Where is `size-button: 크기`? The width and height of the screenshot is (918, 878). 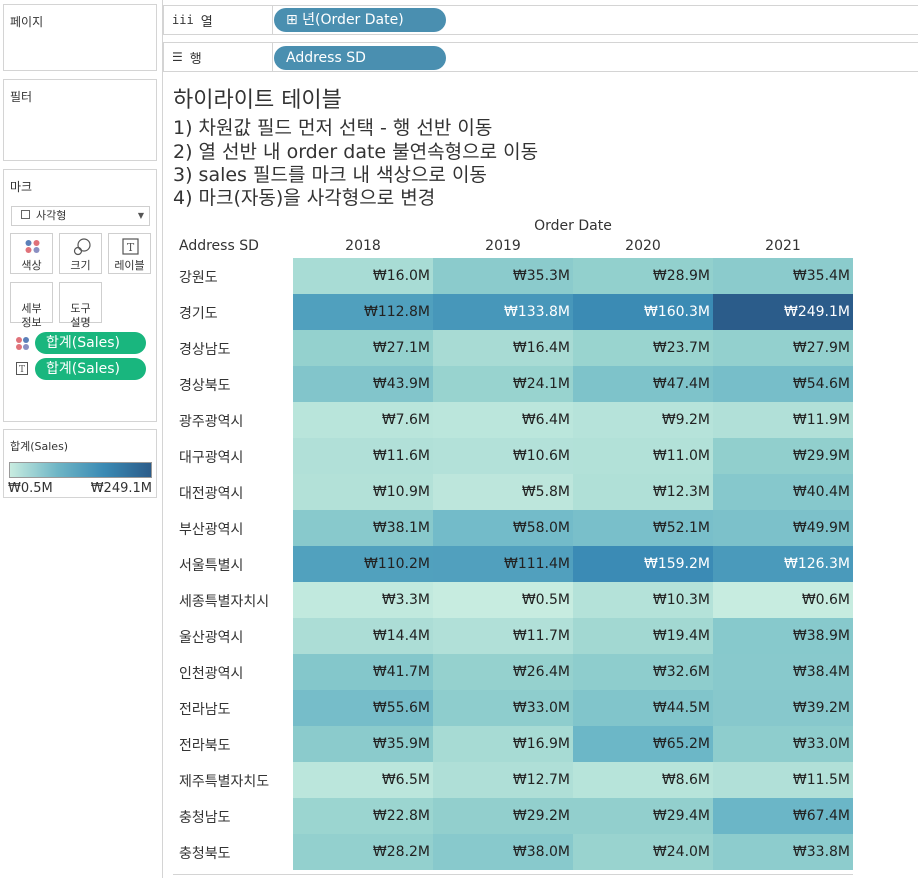
size-button: 크기 is located at coordinates (80, 253).